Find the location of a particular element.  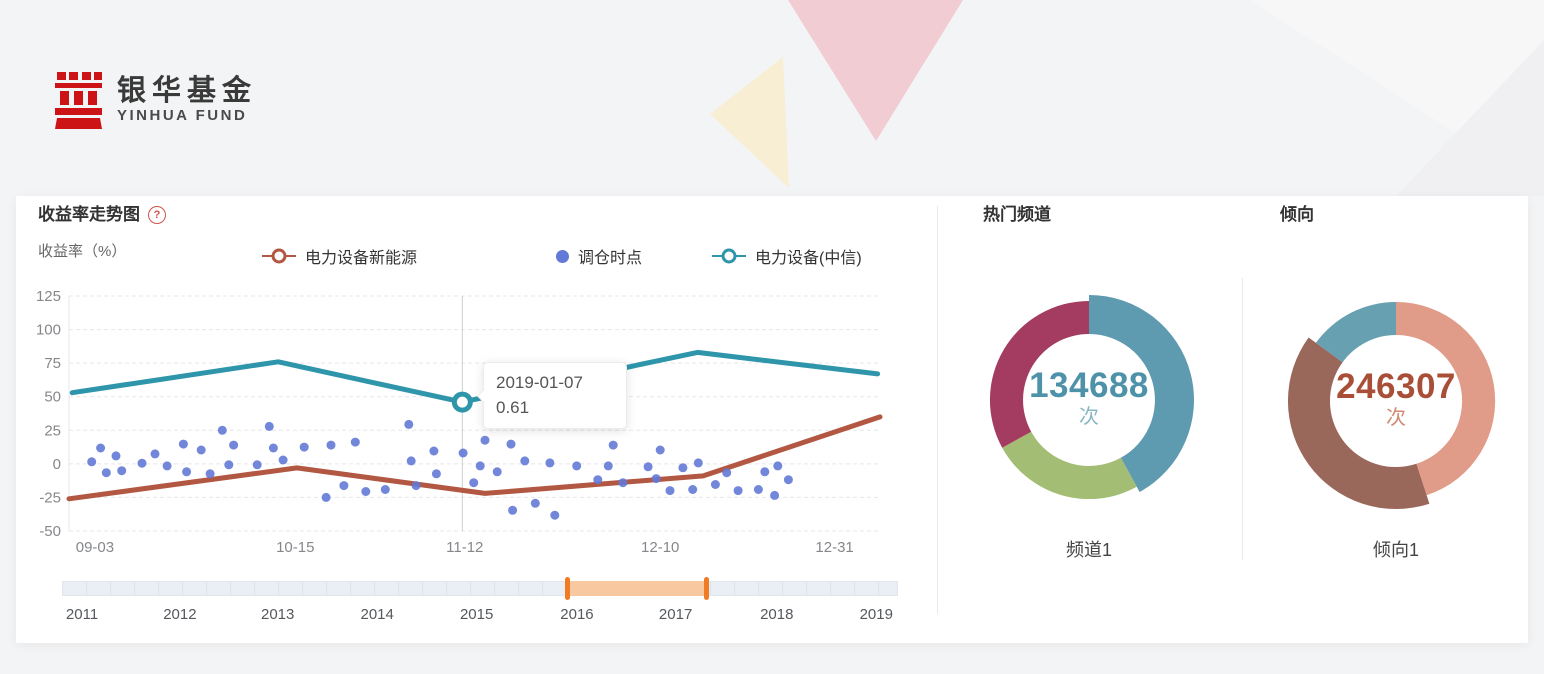

channels-title: 热门频道 is located at coordinates (1017, 214).